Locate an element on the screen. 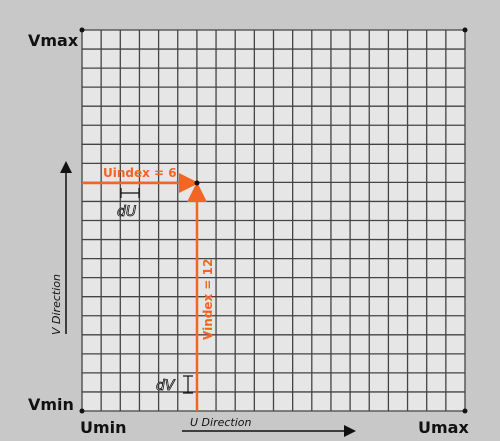  dv-marker is located at coordinates (188, 384).